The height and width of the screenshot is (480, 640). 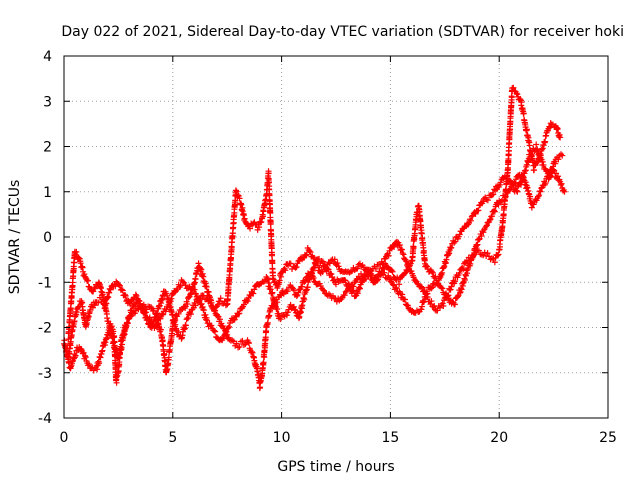 What do you see at coordinates (45, 283) in the screenshot?
I see `y-tick-label: -1` at bounding box center [45, 283].